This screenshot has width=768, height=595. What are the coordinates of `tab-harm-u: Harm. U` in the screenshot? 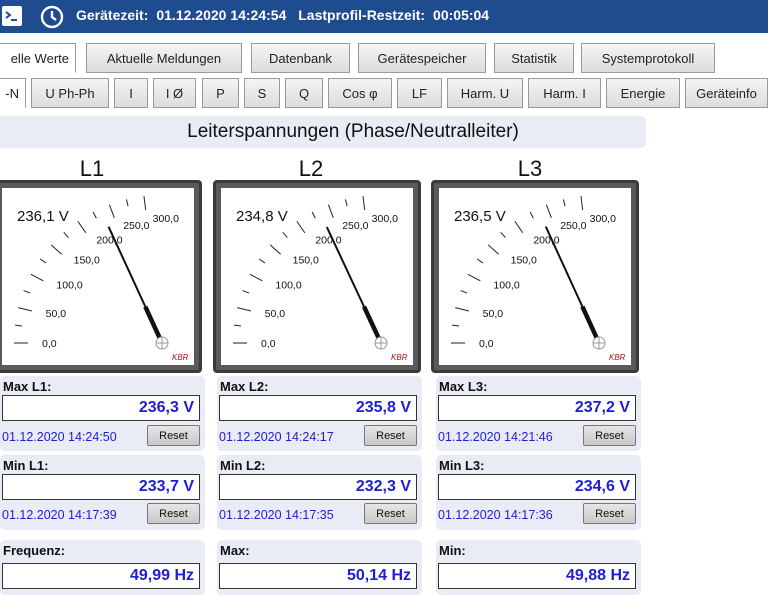 It's located at (485, 93).